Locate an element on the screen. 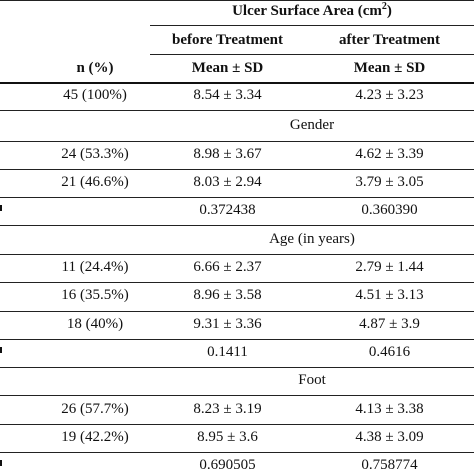 This screenshot has height=474, width=474. column-header-after: after Treatment is located at coordinates (389, 40).